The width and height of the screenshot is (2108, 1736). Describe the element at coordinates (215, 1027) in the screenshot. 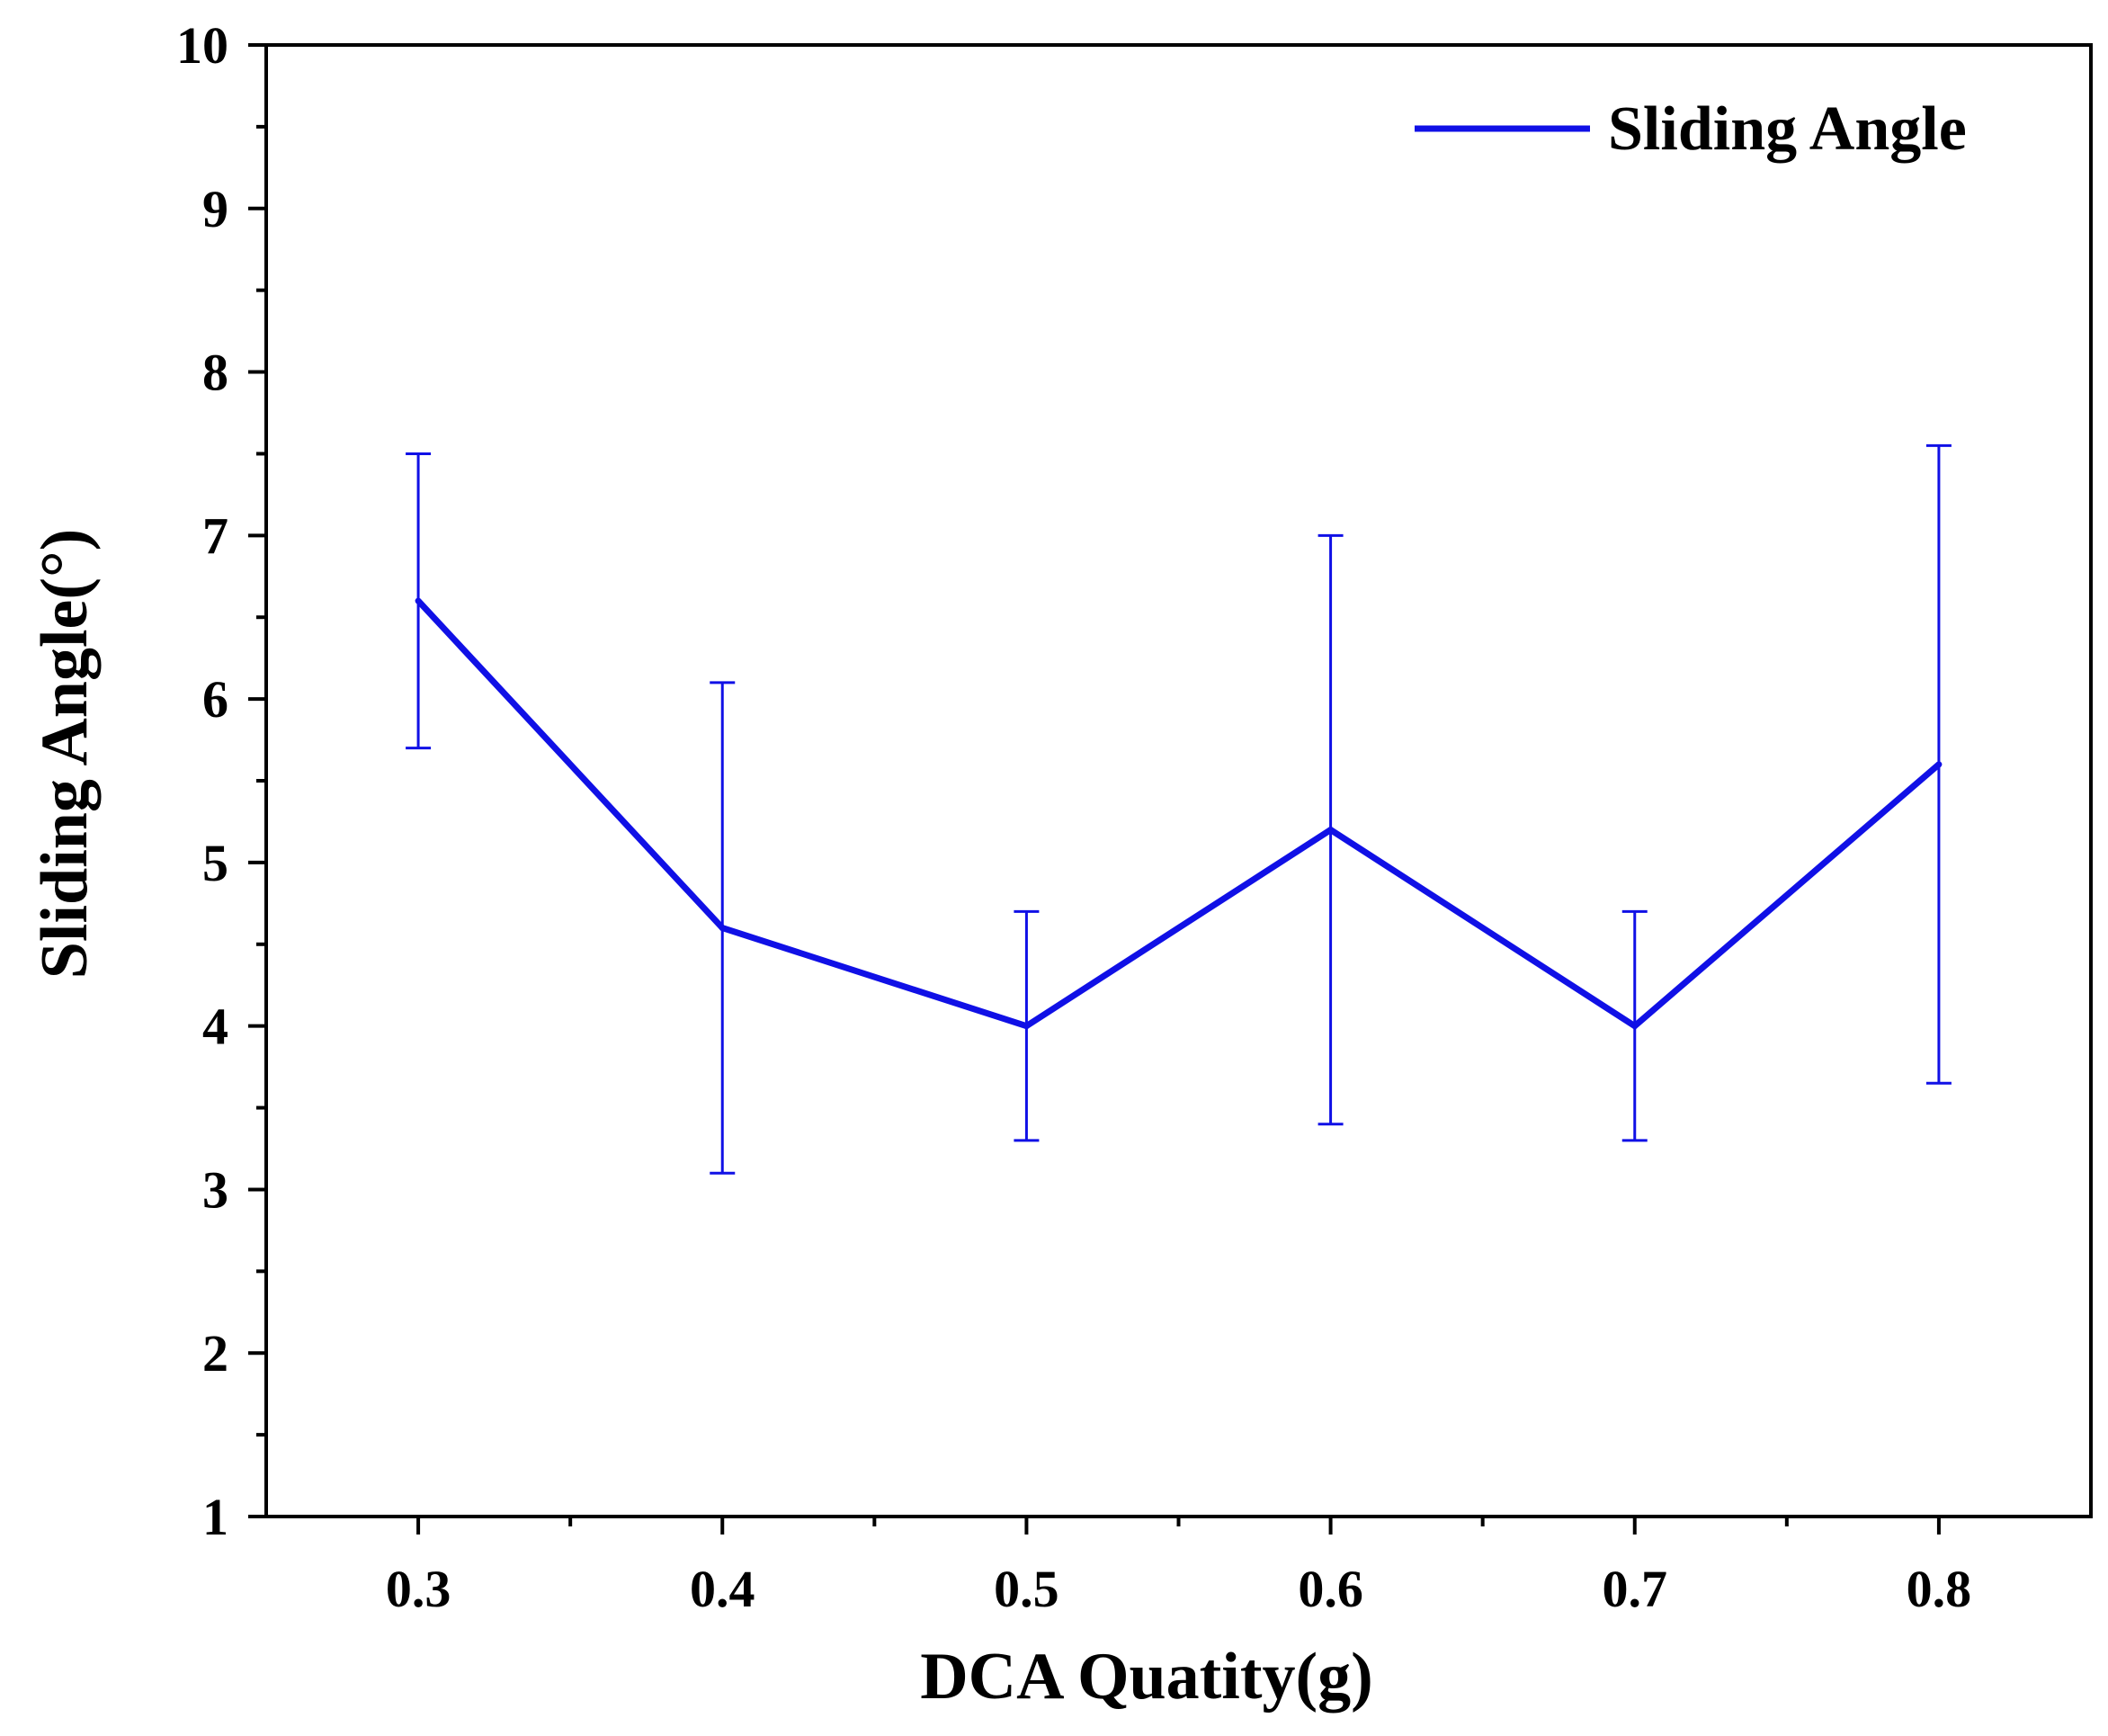

I see `y-tick-label: 4` at that location.